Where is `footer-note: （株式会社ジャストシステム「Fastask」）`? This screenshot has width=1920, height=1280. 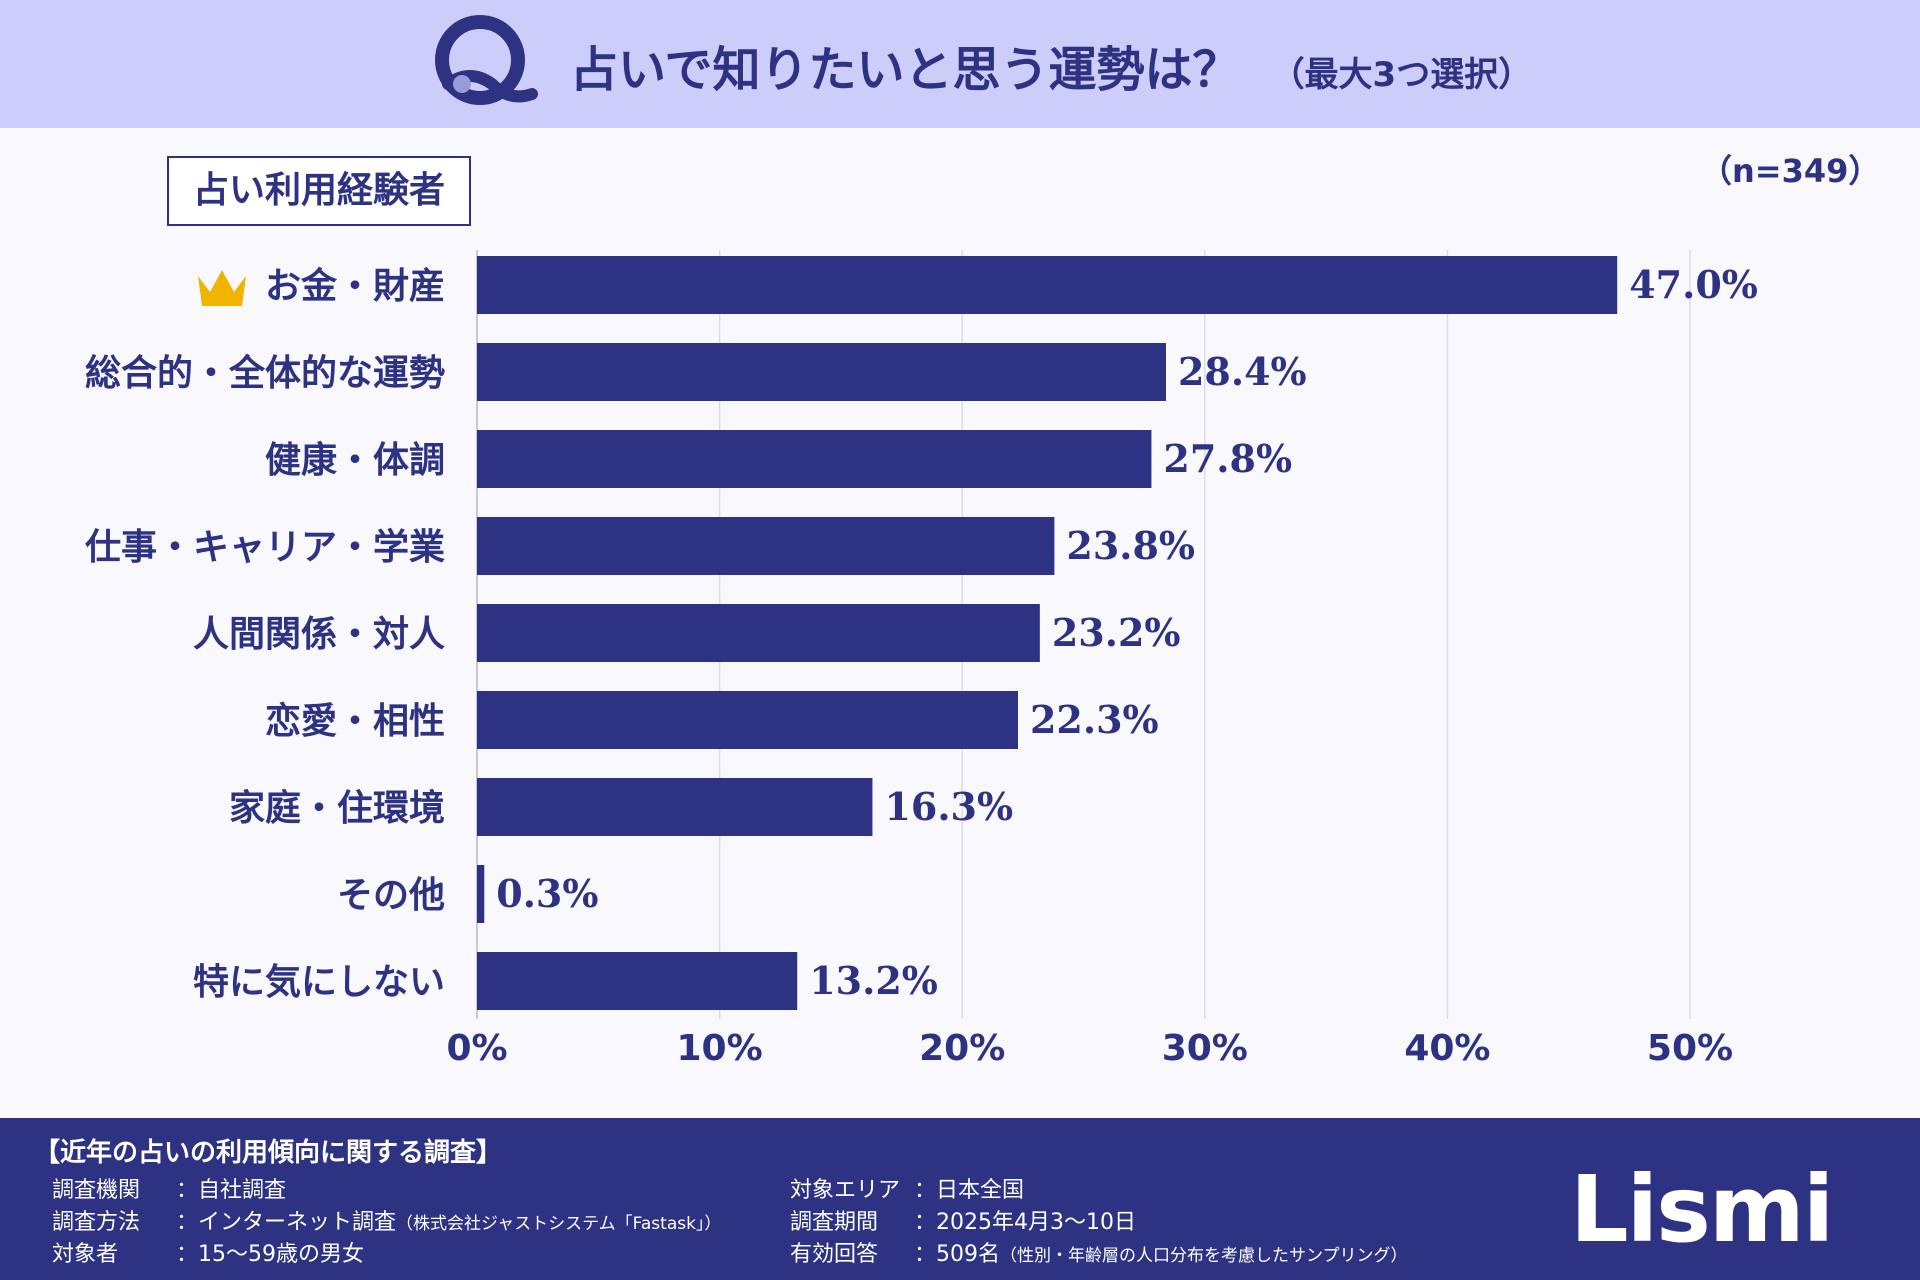 footer-note: （株式会社ジャストシステム「Fastask」） is located at coordinates (559, 1224).